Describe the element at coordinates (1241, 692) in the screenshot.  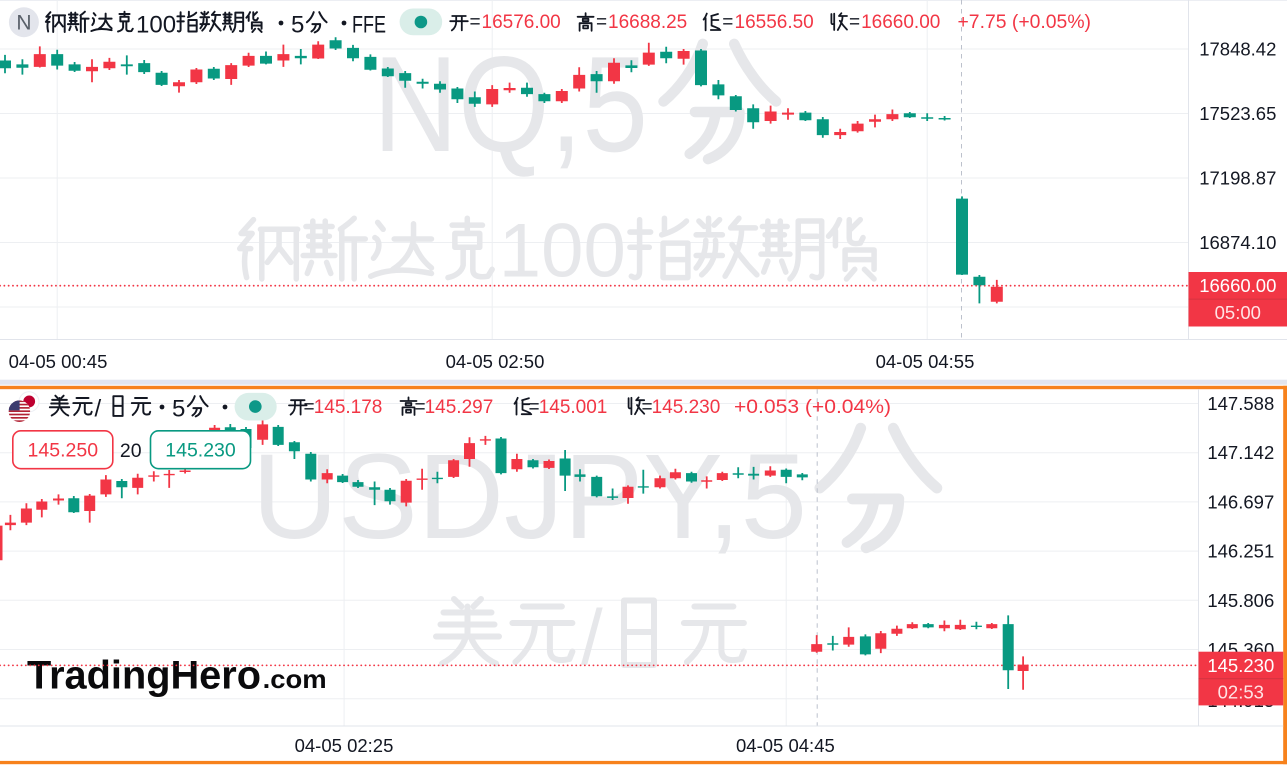
I see `svg-text: 02:53` at that location.